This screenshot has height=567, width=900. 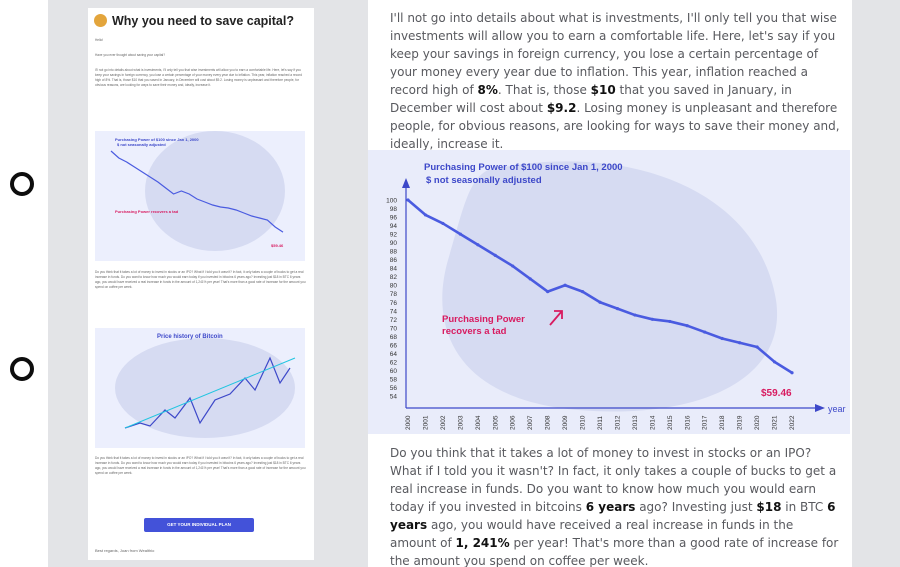 I want to click on x-tick-label: 2020, so click(x=757, y=422).